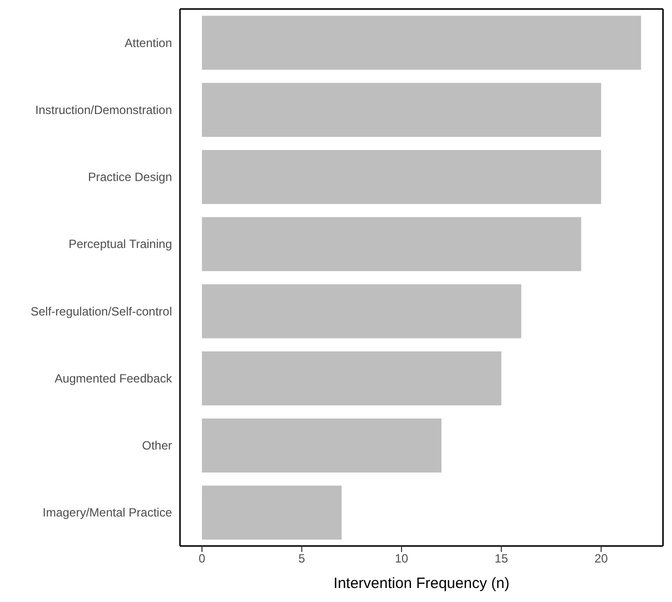 The height and width of the screenshot is (602, 672). I want to click on y-tick-label: Perceptual Training, so click(120, 244).